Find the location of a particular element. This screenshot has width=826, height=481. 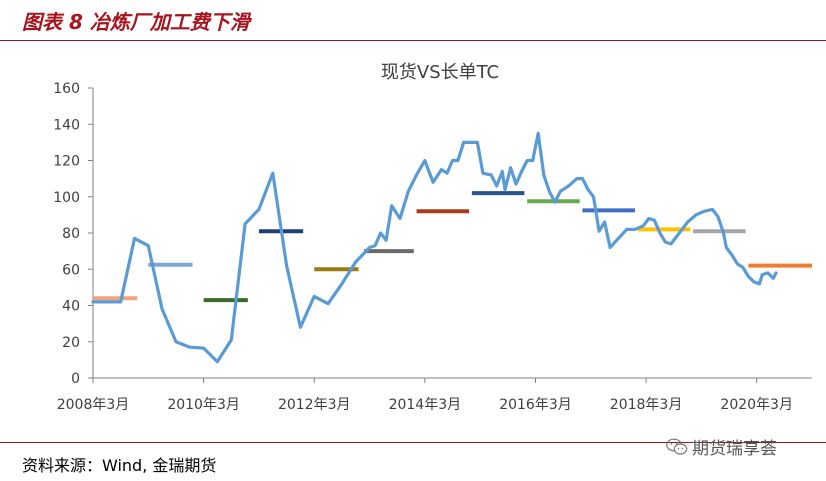

figure-title: 图表 8 冶炼厂加工费下滑 is located at coordinates (136, 22).